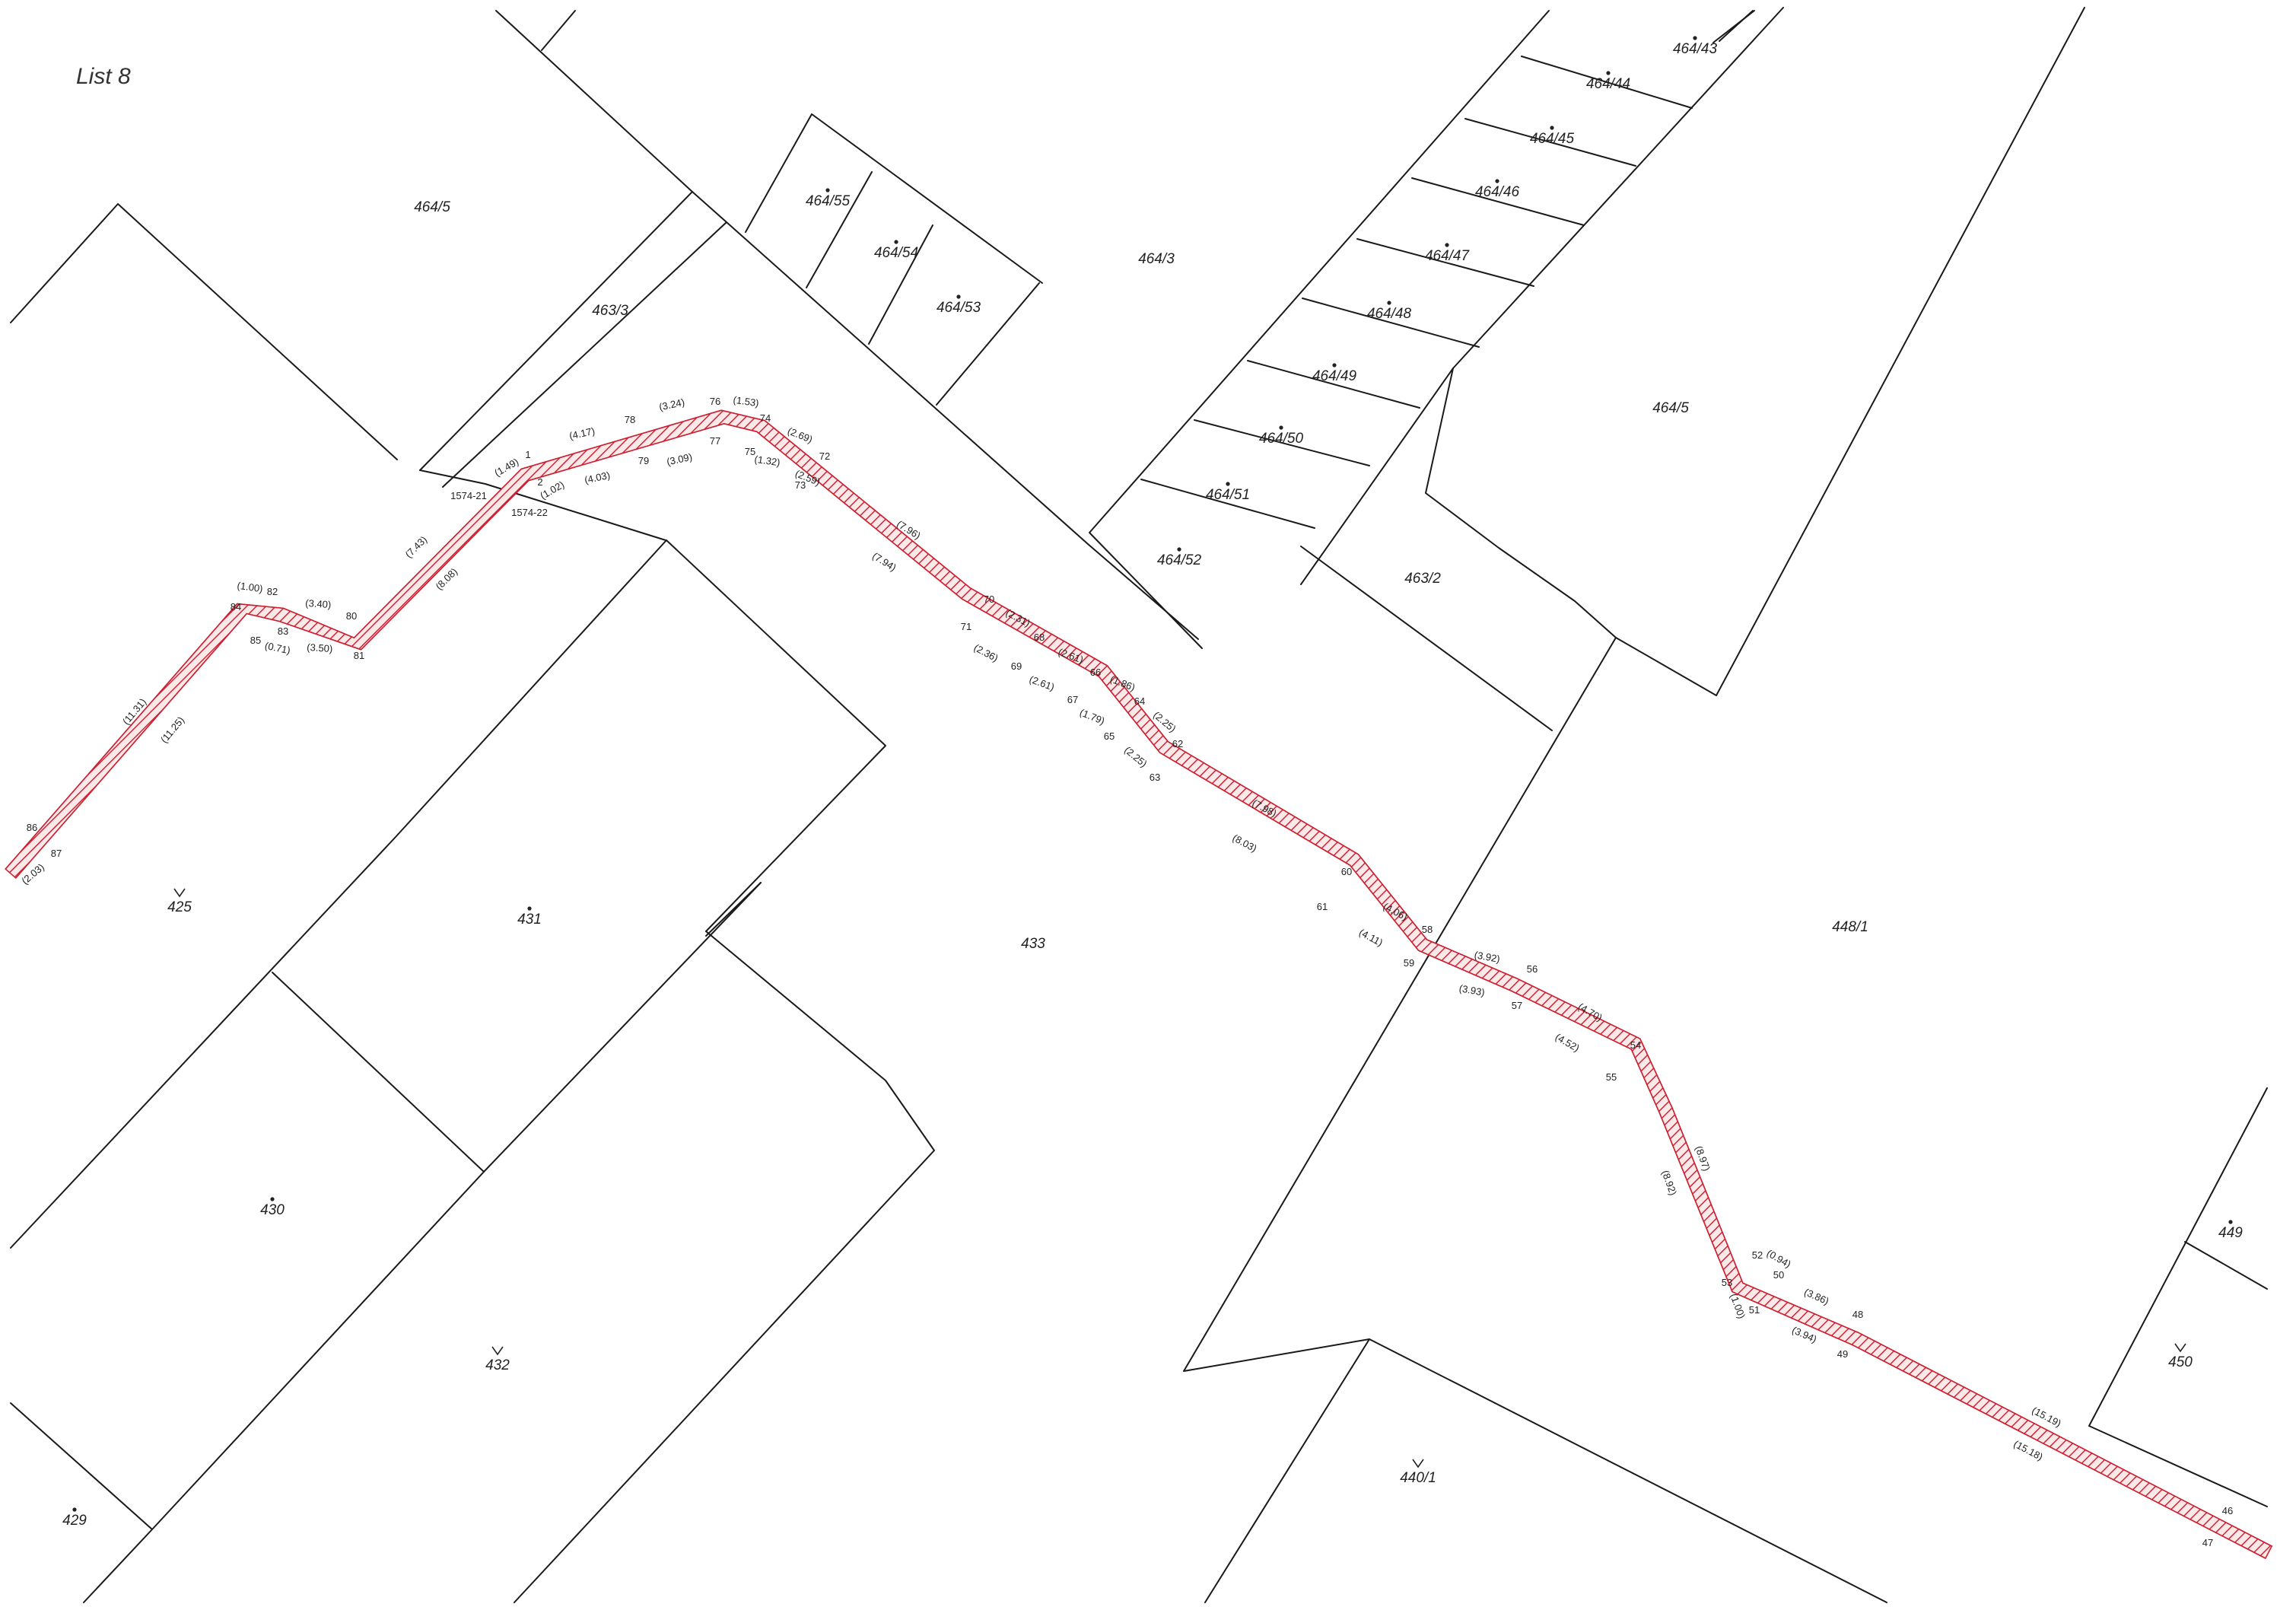 This screenshot has width=2296, height=1607. Describe the element at coordinates (801, 485) in the screenshot. I see `point-number: 73` at that location.